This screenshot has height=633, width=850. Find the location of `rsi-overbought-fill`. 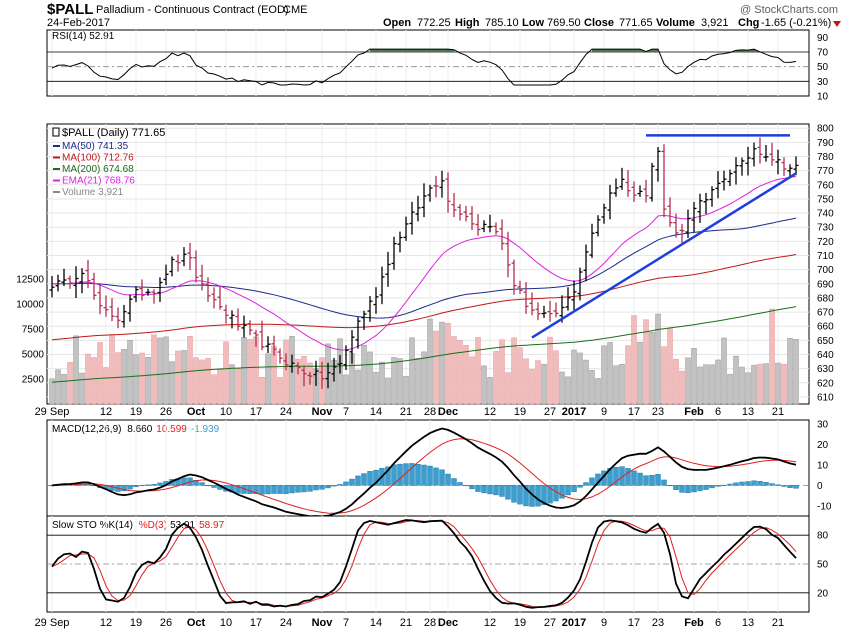

rsi-overbought-fill is located at coordinates (412, 50).